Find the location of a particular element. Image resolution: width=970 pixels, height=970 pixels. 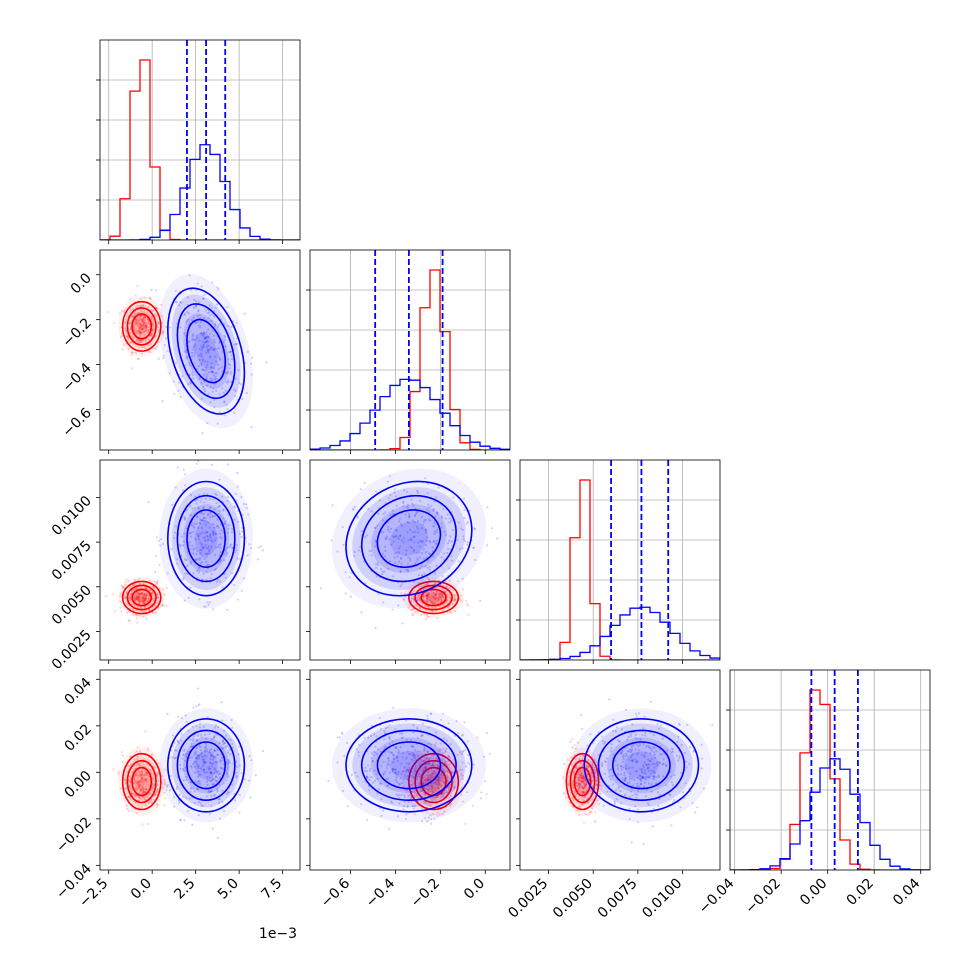

y-tick-label-3-1: −0.02 is located at coordinates (74, 835).